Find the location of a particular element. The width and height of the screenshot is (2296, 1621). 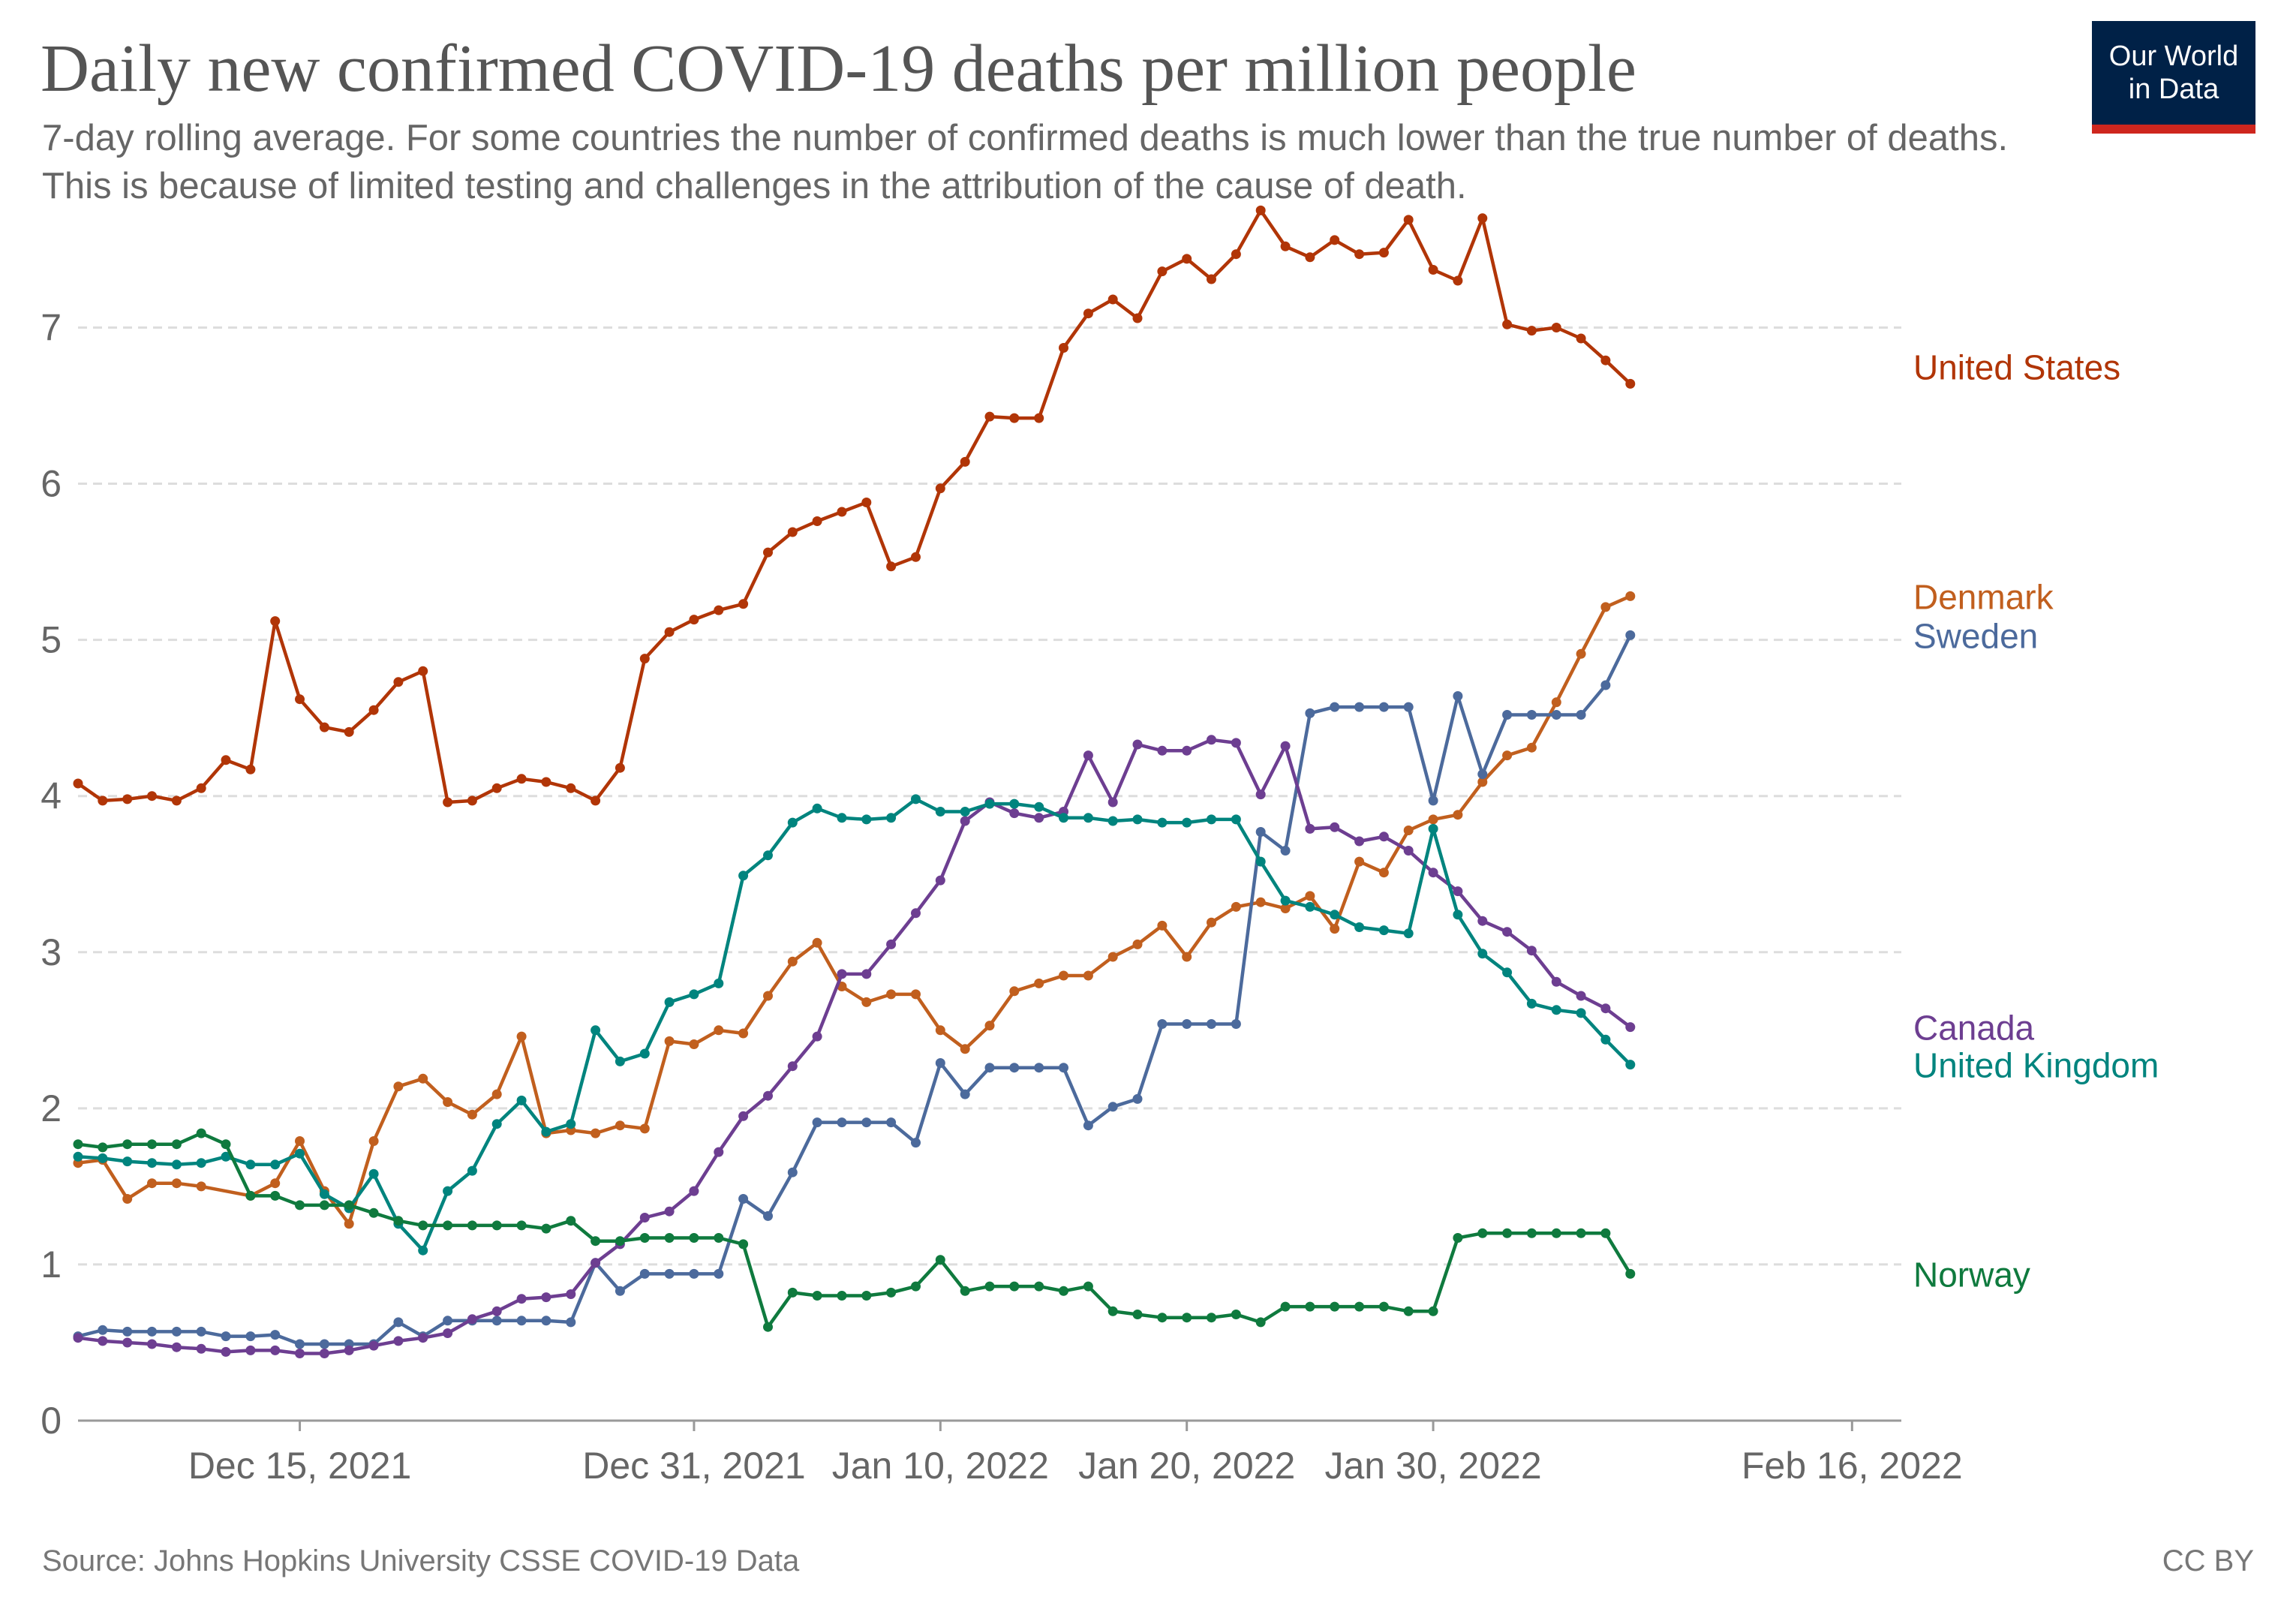

logo-line-2: in Data is located at coordinates (2173, 89).